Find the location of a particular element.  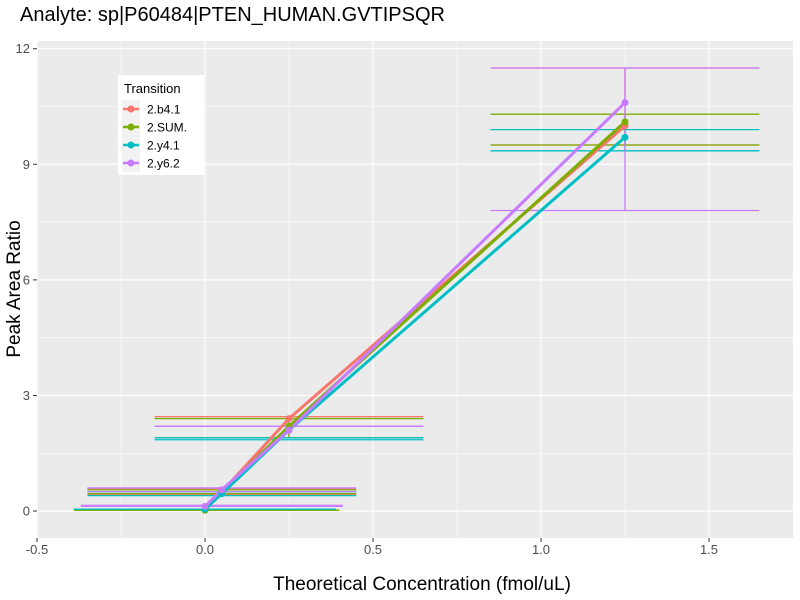

legend-label-2-y4-1: 2.y4.1 is located at coordinates (163, 146).